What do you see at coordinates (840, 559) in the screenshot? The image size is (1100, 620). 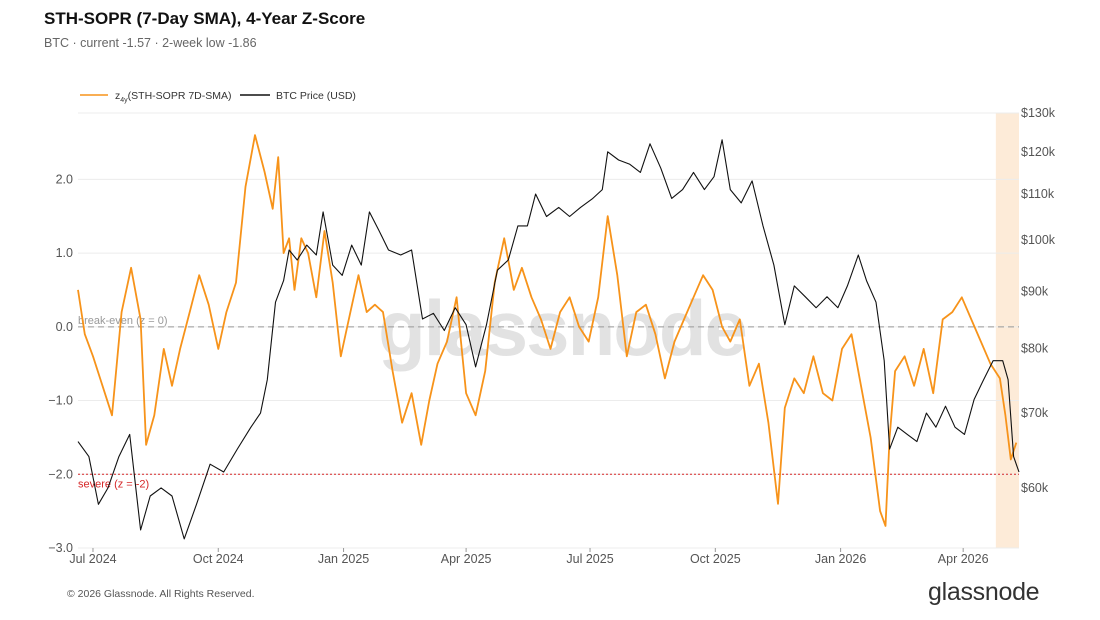 I see `x-tick-label: Jan 2026` at bounding box center [840, 559].